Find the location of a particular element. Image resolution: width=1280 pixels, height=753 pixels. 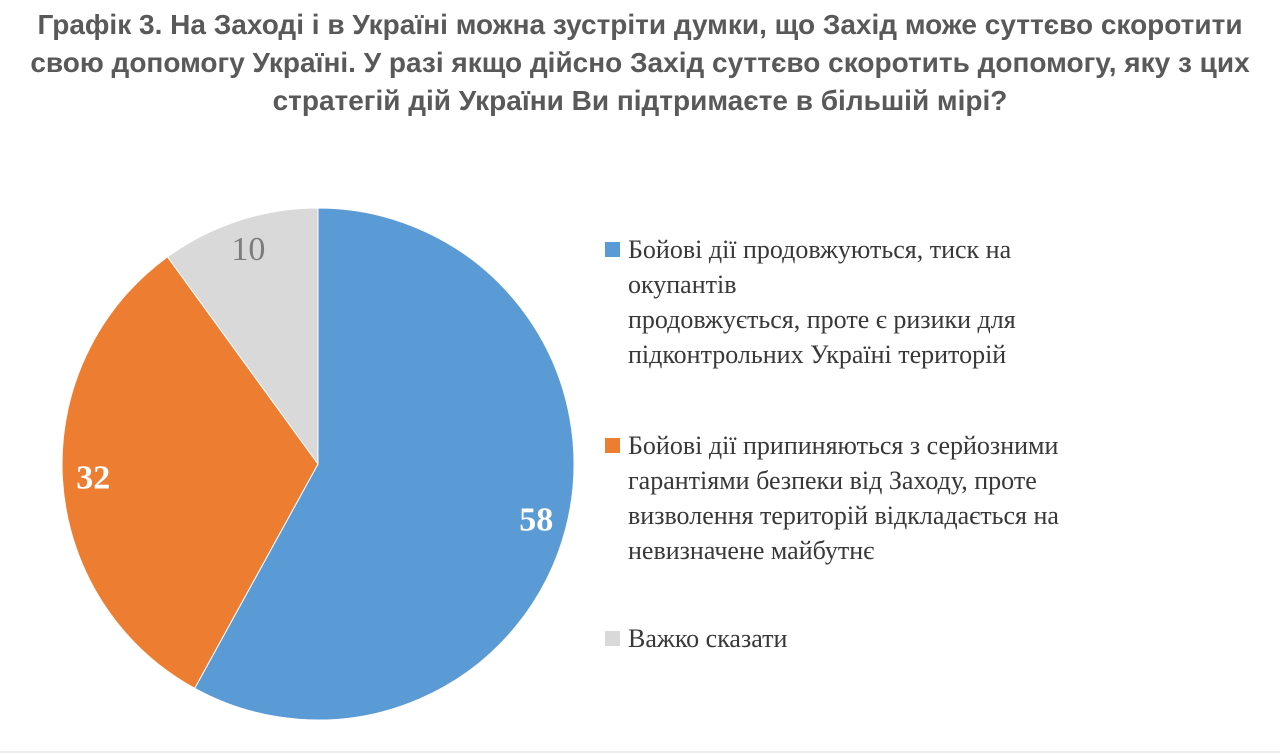

legend-item: Важко сказати is located at coordinates (696, 638).